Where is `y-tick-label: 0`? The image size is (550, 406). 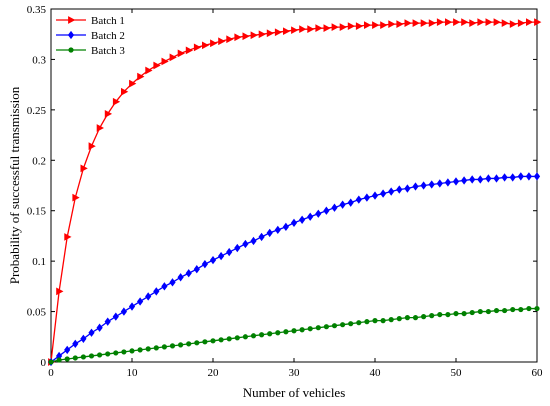
y-tick-label: 0 is located at coordinates (44, 363).